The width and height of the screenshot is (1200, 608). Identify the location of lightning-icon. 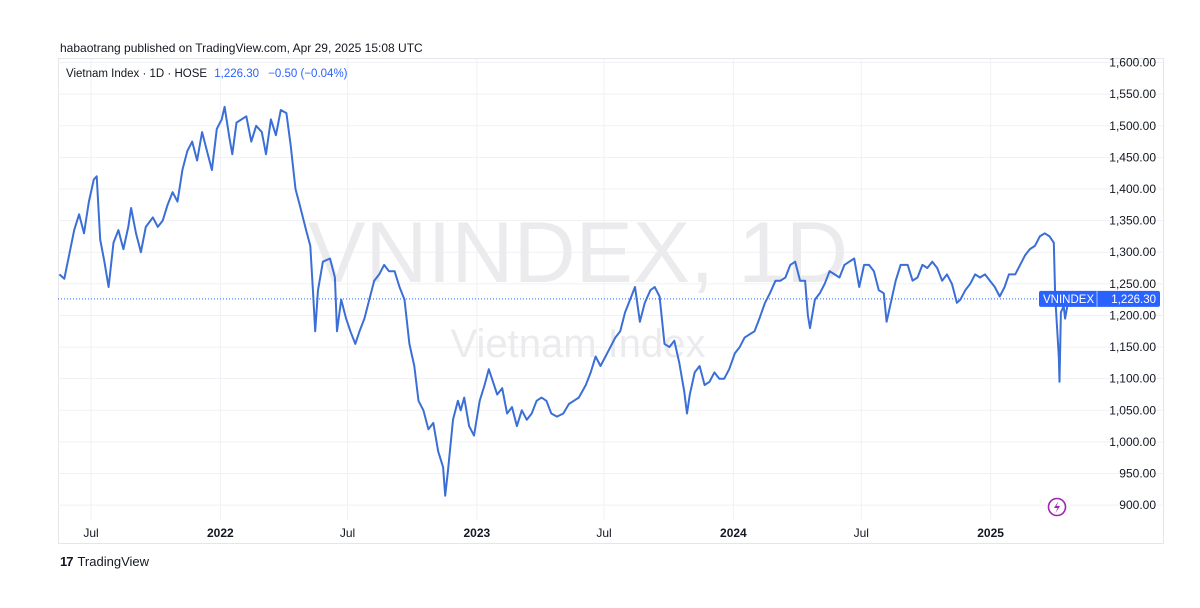
(1057, 507).